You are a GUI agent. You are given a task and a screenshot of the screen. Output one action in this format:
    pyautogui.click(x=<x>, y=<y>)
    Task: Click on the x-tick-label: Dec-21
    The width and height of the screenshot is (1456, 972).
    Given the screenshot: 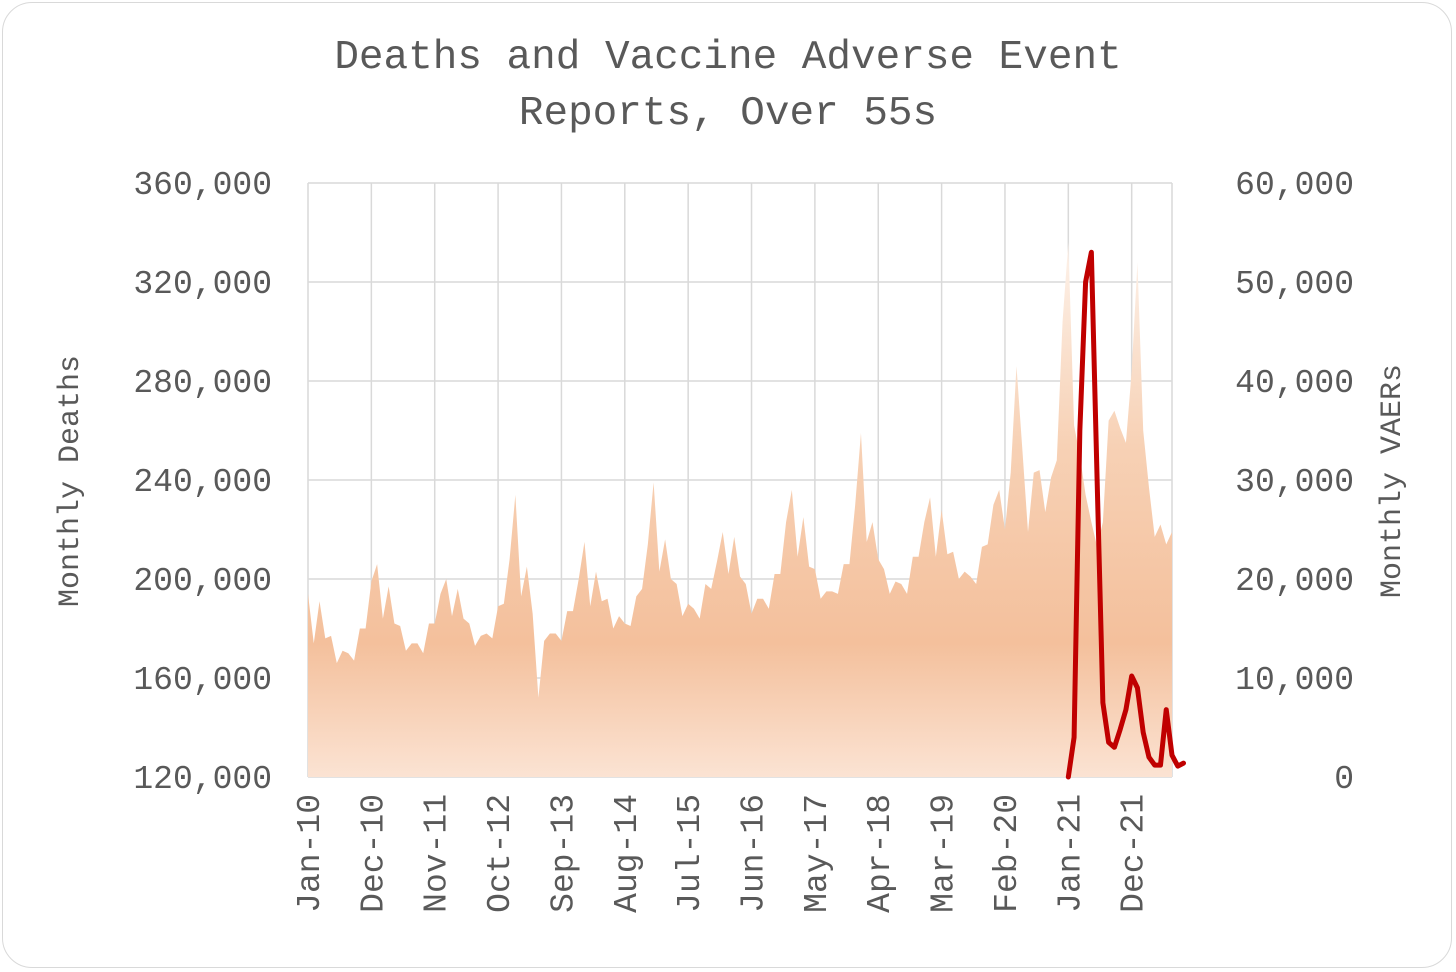 What is the action you would take?
    pyautogui.click(x=1134, y=853)
    